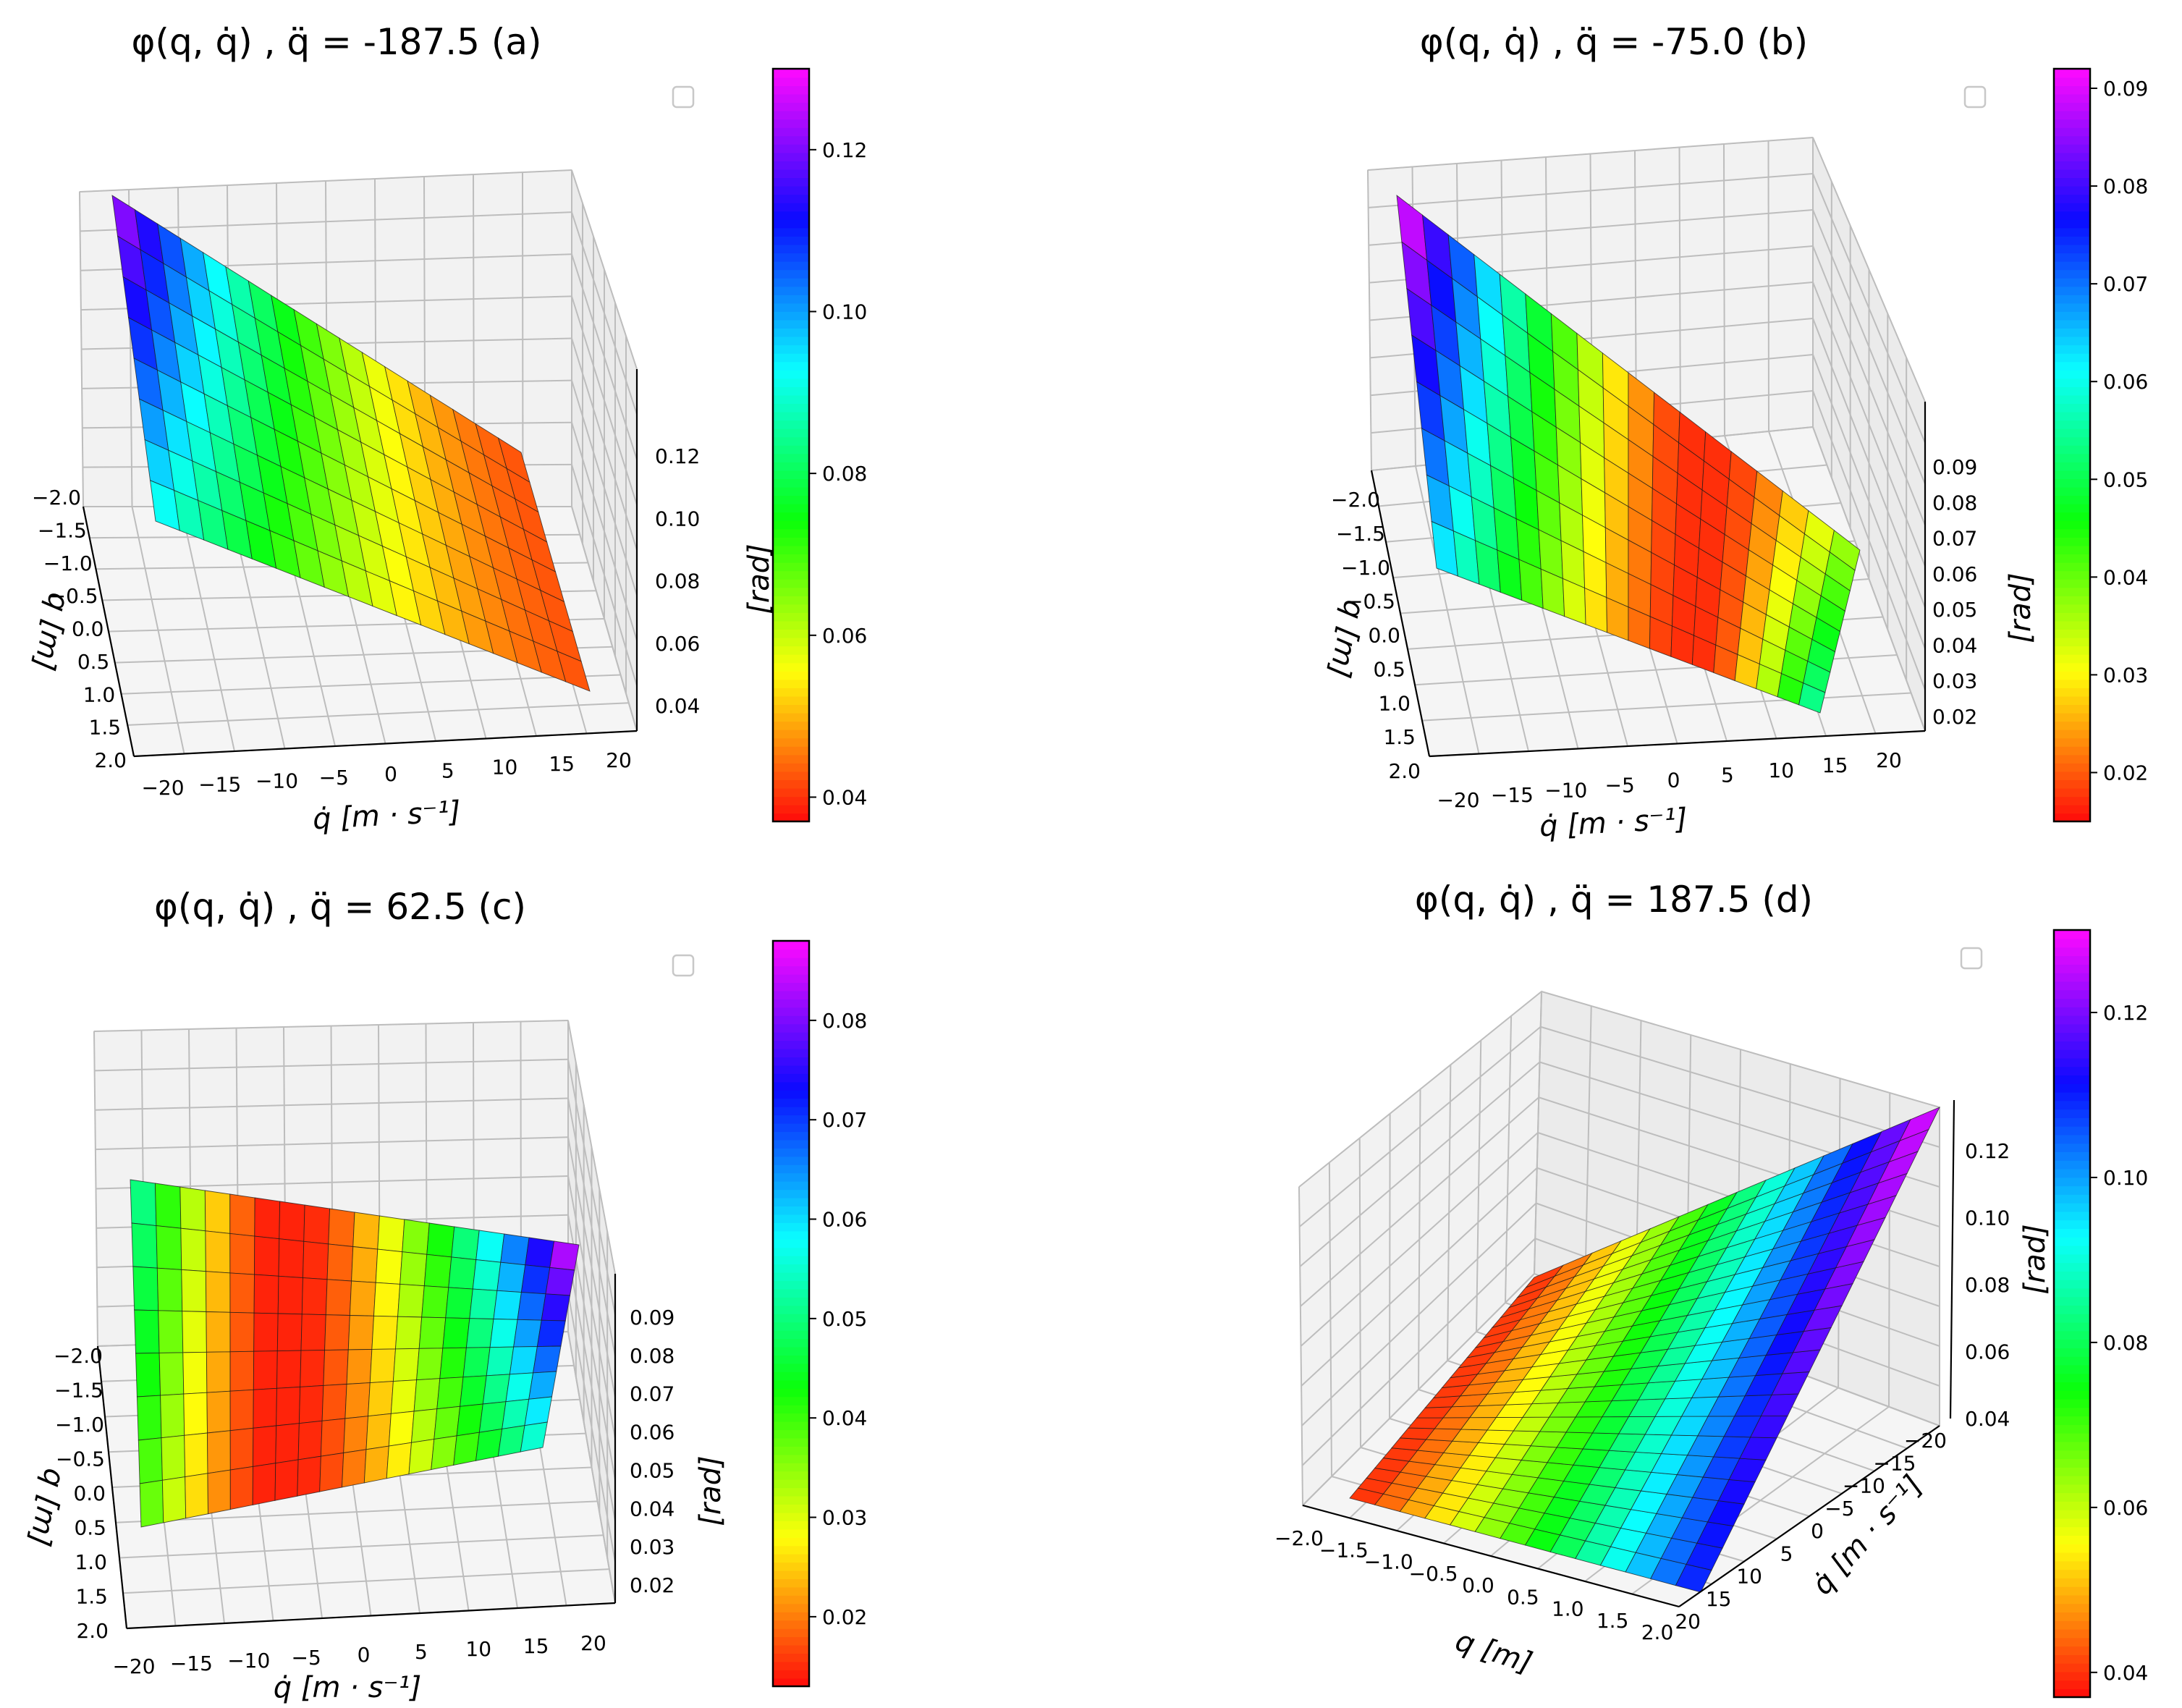  I want to click on y-tick-label: 2.0, so click(110, 760).